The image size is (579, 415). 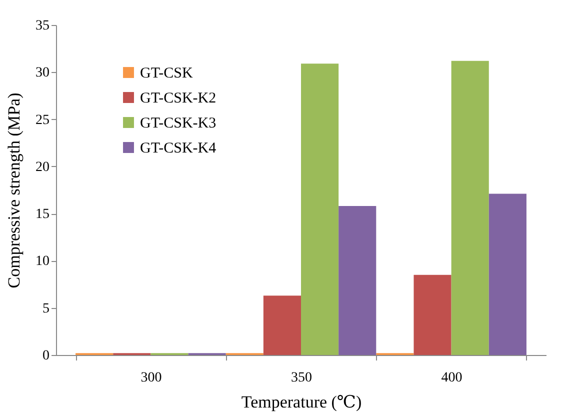 I want to click on y-tick-label: 0, so click(x=46, y=356).